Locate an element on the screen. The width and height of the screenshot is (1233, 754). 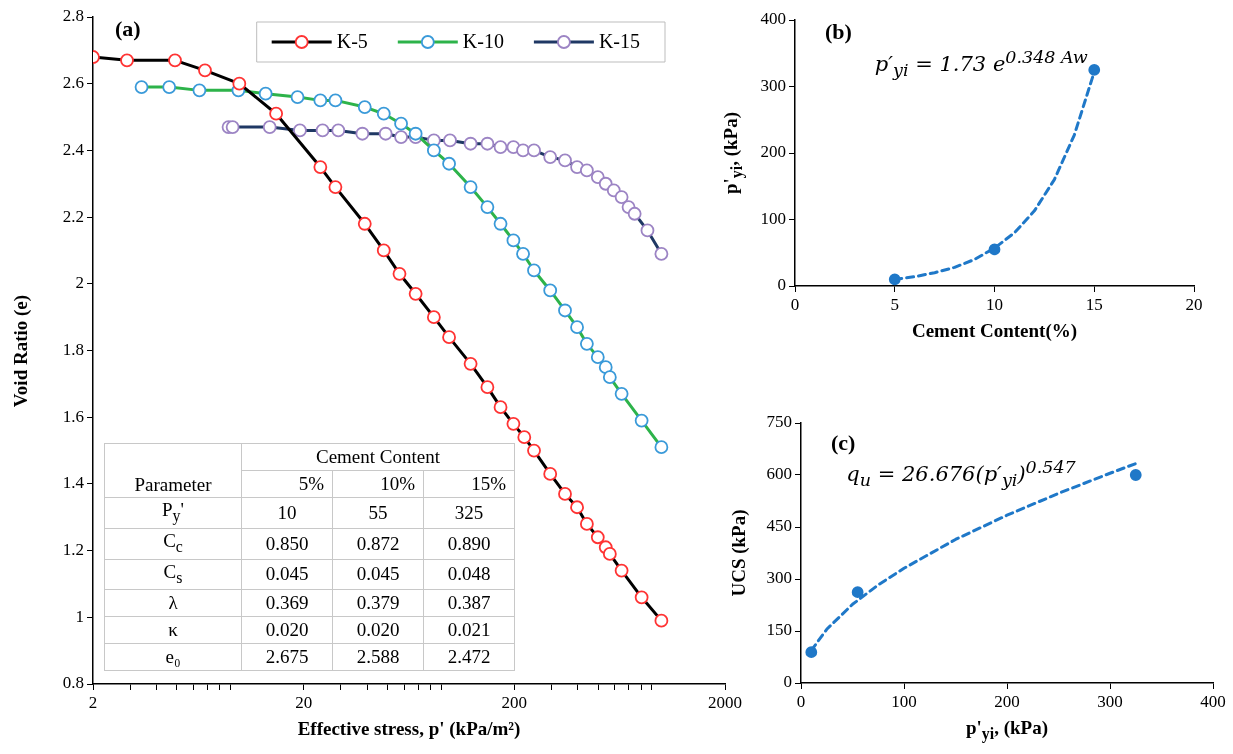
annotation: 10 is located at coordinates (287, 513).